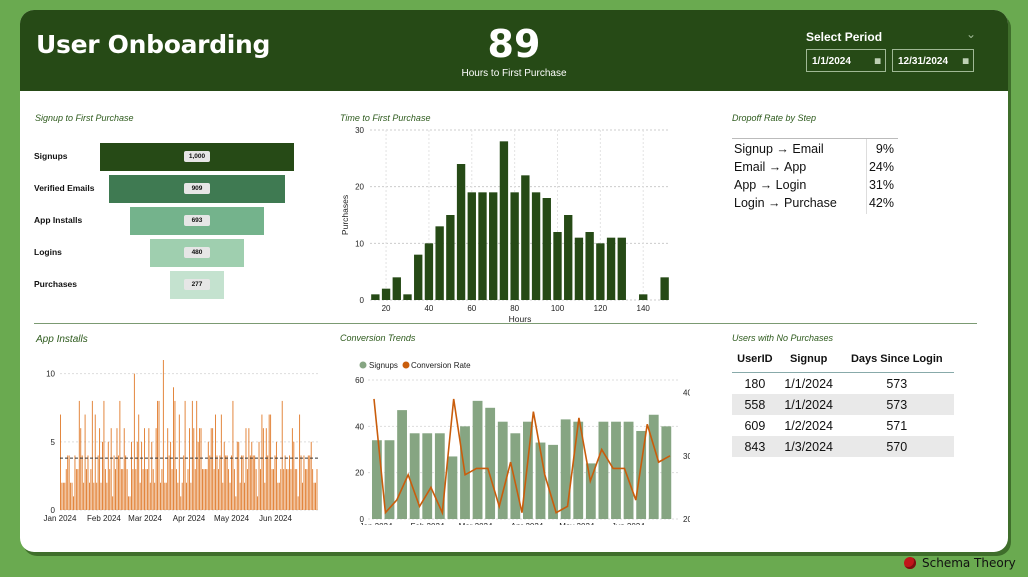 The height and width of the screenshot is (577, 1028). What do you see at coordinates (755, 359) in the screenshot?
I see `column-header: UserID` at bounding box center [755, 359].